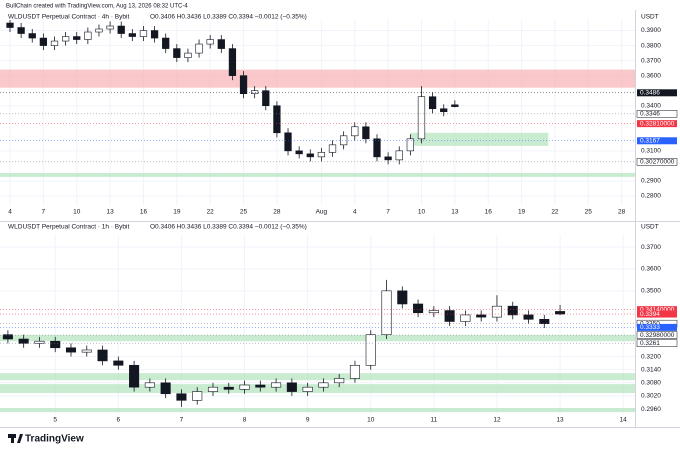 Image resolution: width=680 pixels, height=452 pixels. I want to click on x-tick-label: 6, so click(119, 420).